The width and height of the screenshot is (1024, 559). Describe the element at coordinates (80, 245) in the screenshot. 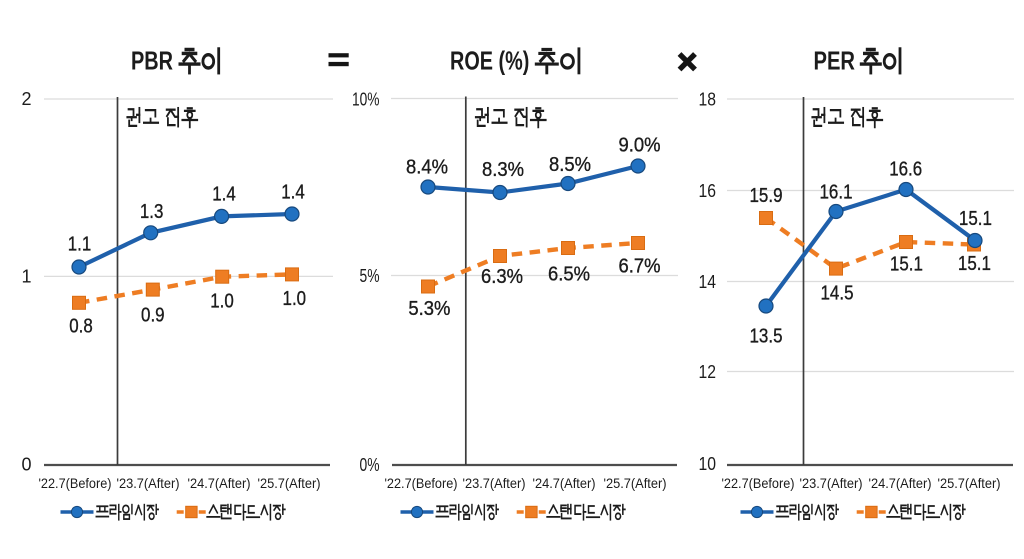

I see `svg-text: 1.1` at that location.